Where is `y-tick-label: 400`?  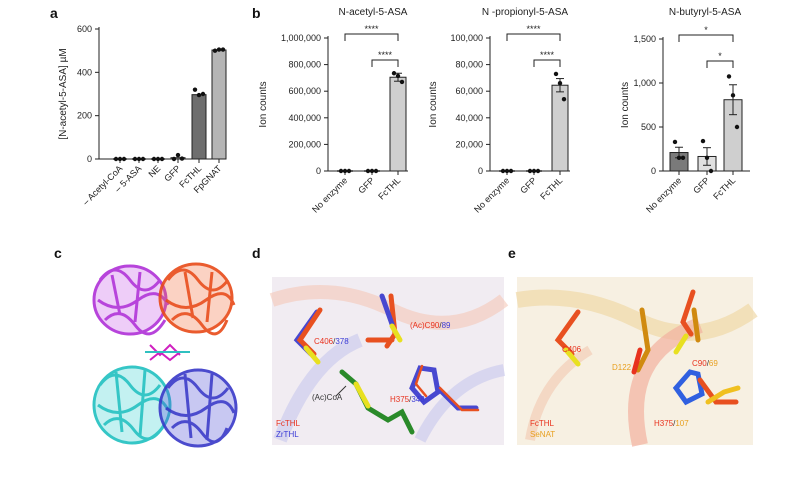
y-tick-label: 400 is located at coordinates (84, 72).